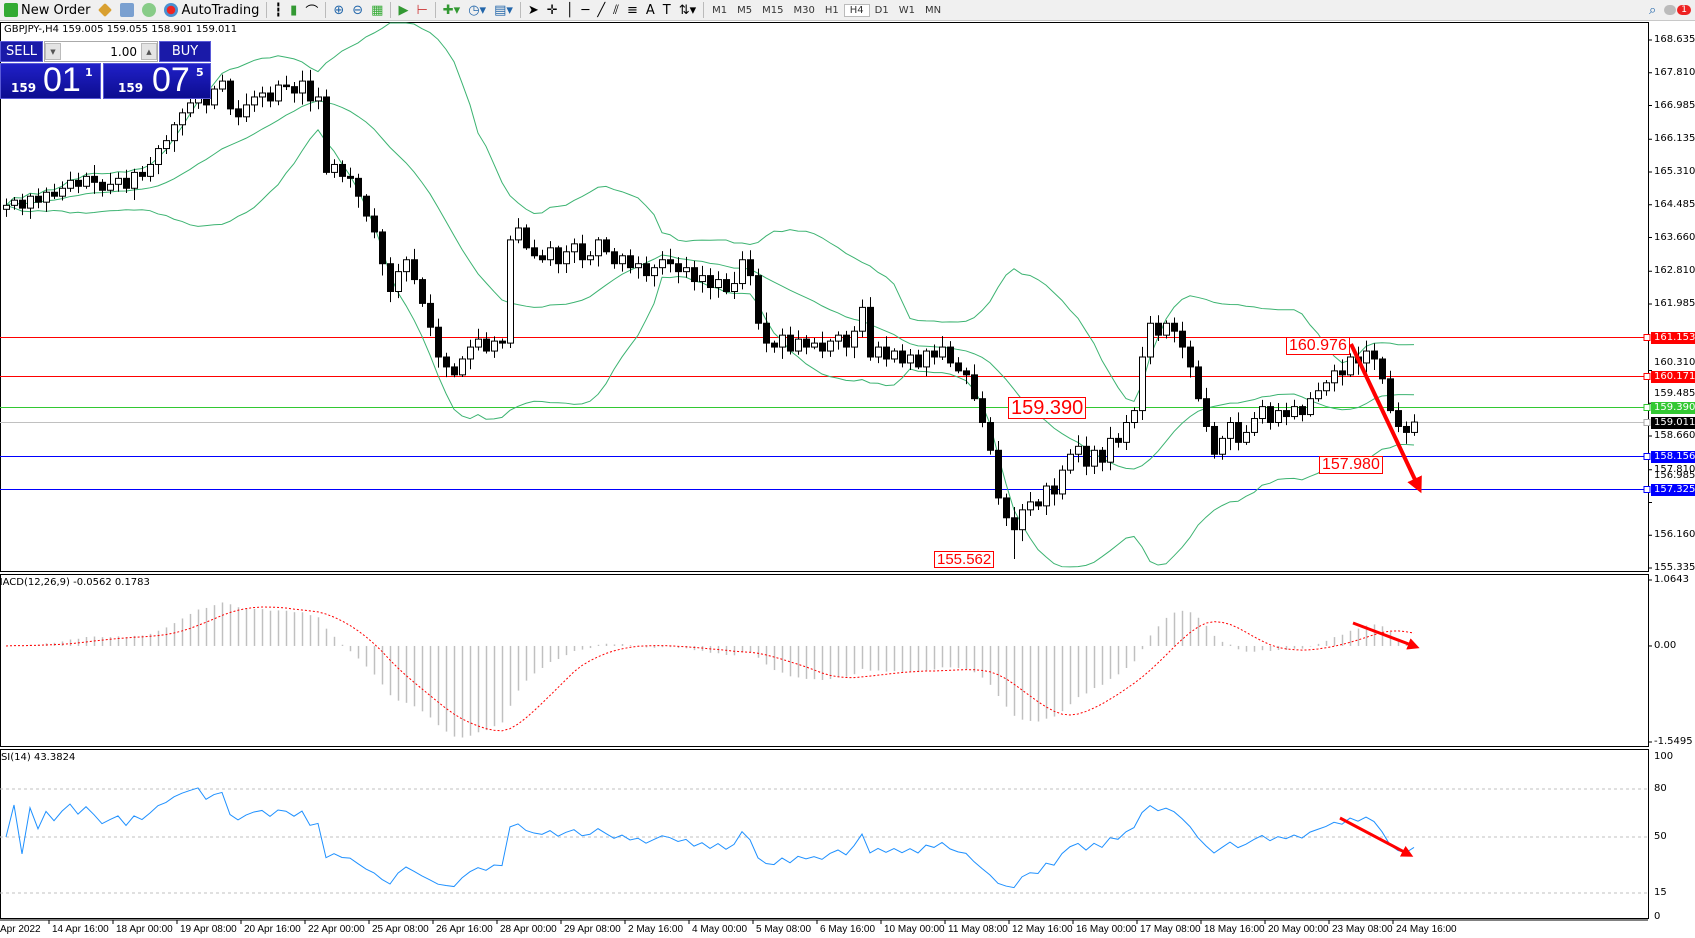  What do you see at coordinates (211, 10) in the screenshot?
I see `autotrading-button: AutoTrading` at bounding box center [211, 10].